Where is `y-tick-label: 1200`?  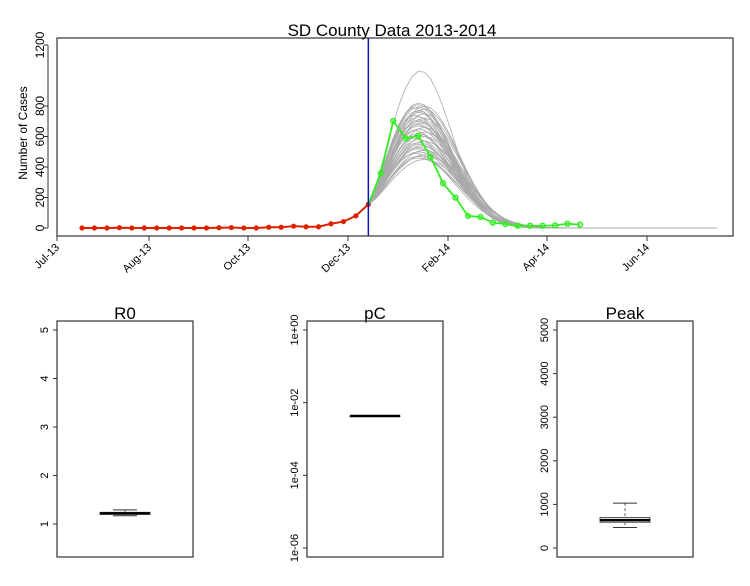
y-tick-label: 1200 is located at coordinates (40, 44).